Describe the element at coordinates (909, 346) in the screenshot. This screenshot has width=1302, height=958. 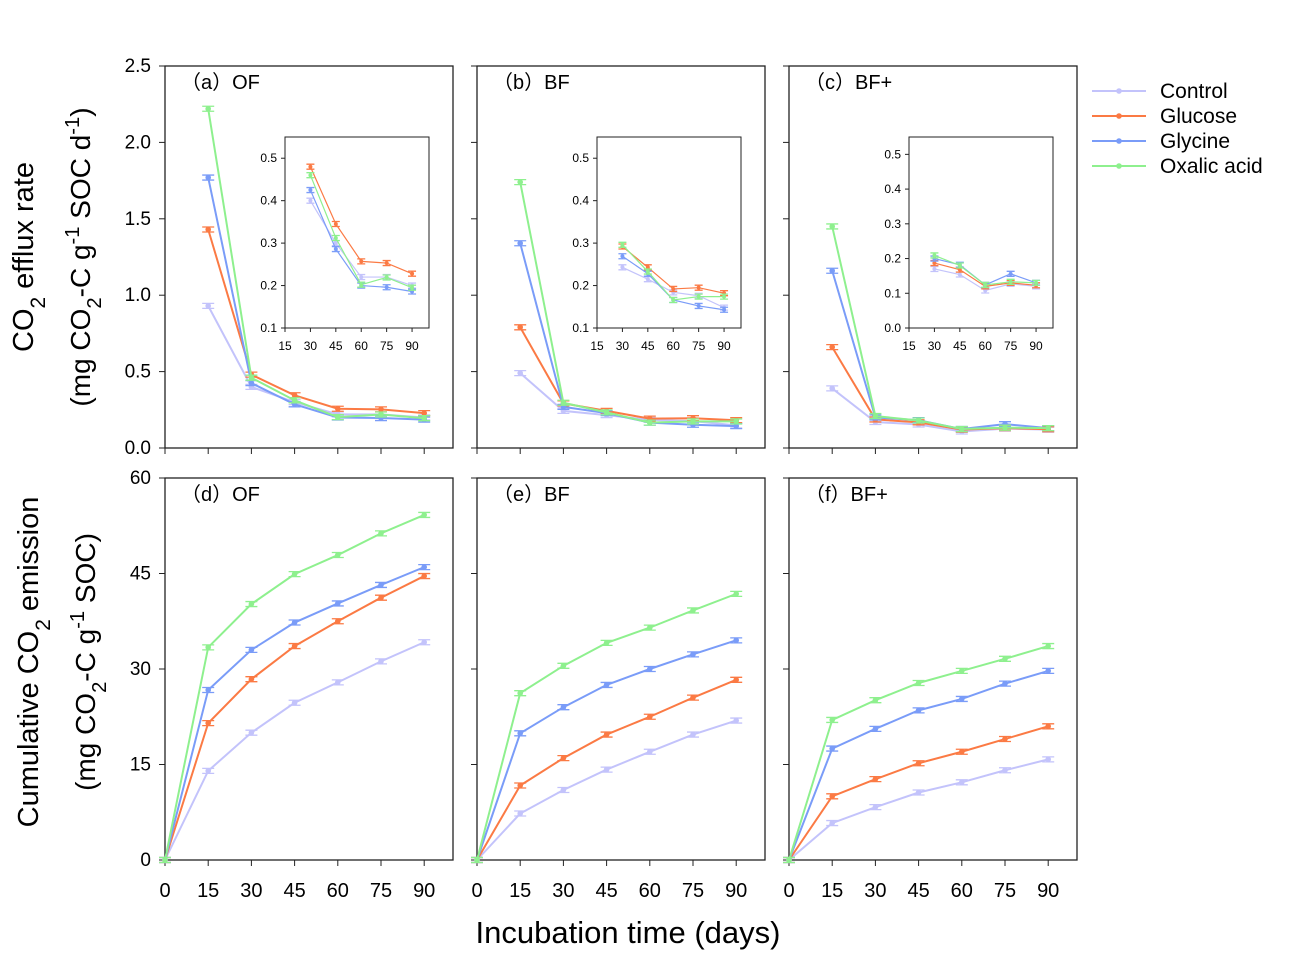
I see `x-tick-label: 15` at that location.